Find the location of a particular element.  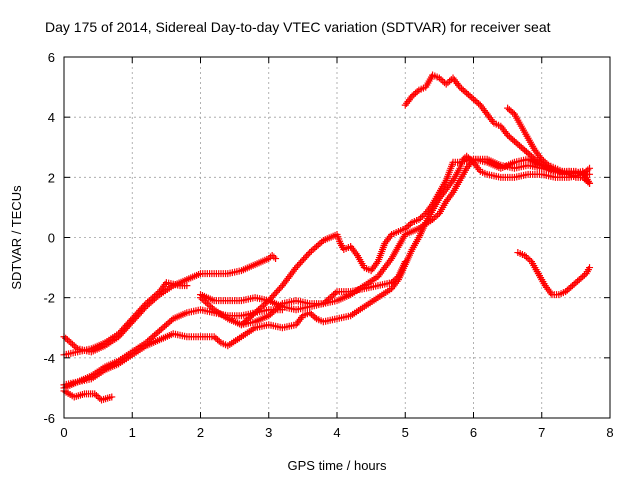

x-tick-label: 8 is located at coordinates (609, 432).